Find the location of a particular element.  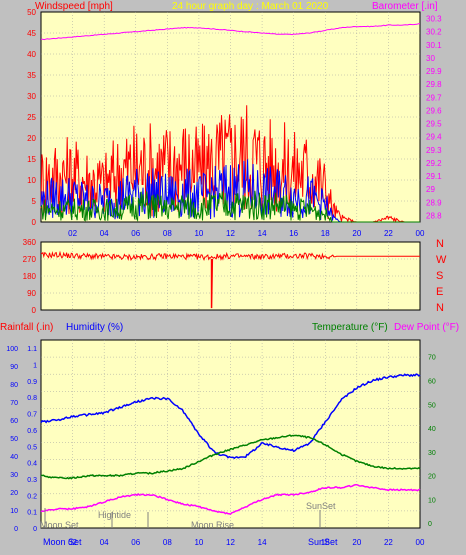

temp-x-tick-18: 18 is located at coordinates (325, 542).